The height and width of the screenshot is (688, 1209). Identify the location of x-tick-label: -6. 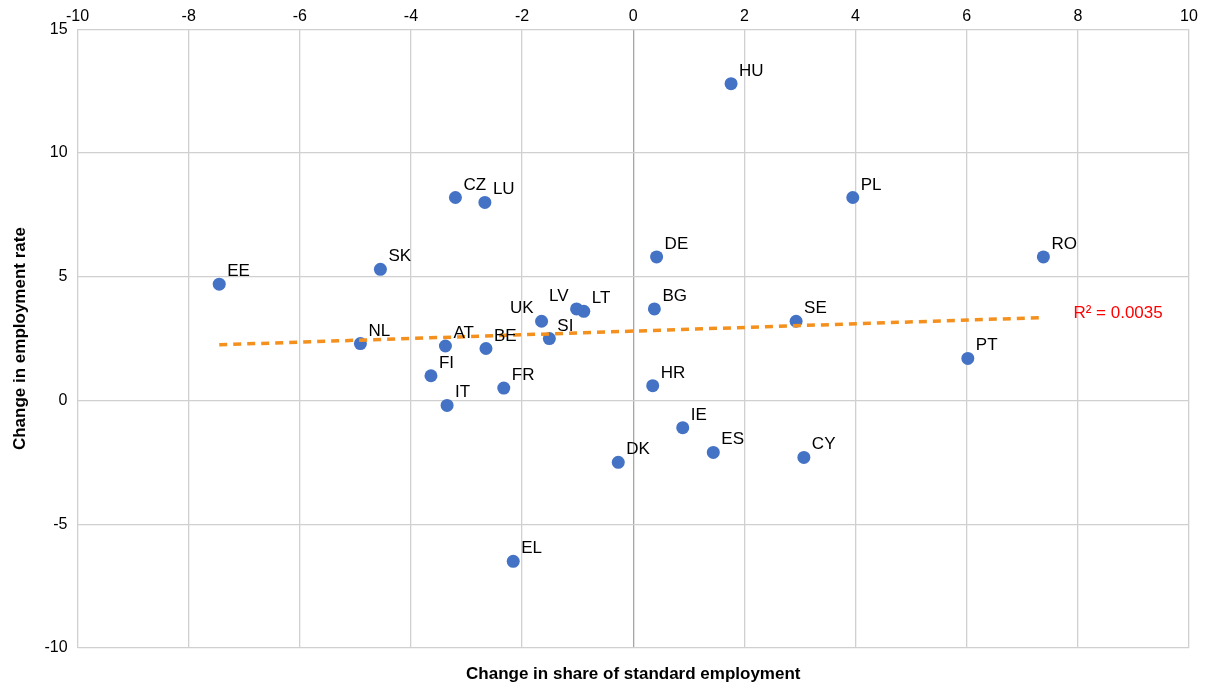
(300, 16).